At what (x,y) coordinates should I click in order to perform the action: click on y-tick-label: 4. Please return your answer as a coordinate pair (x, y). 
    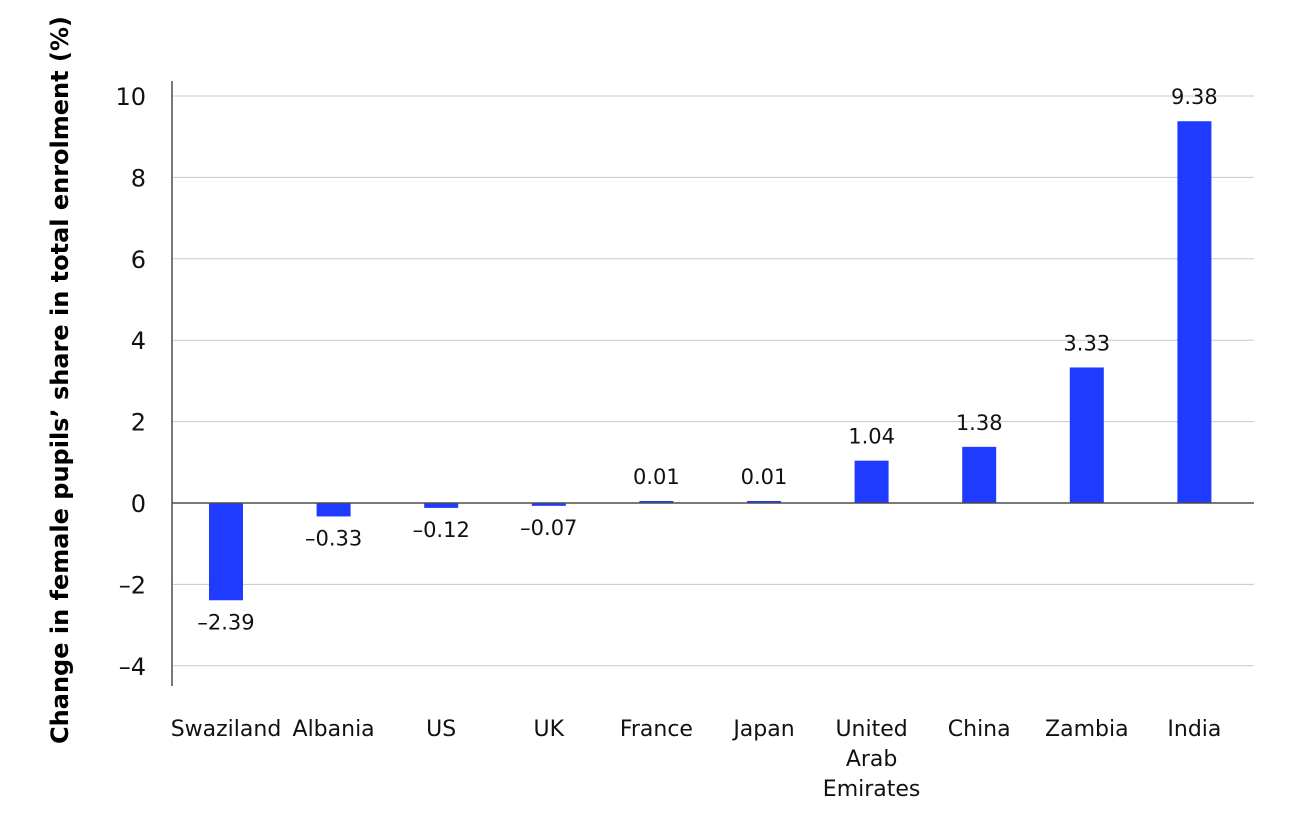
    Looking at the image, I should click on (138, 341).